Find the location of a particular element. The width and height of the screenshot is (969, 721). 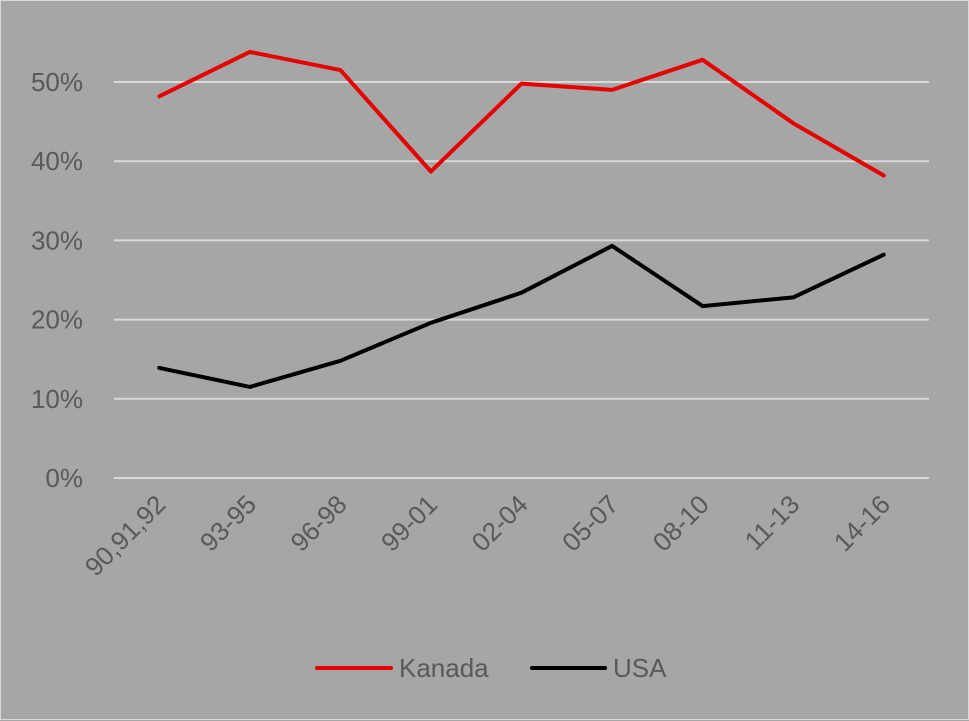

y-tick-label: 0% is located at coordinates (64, 478).